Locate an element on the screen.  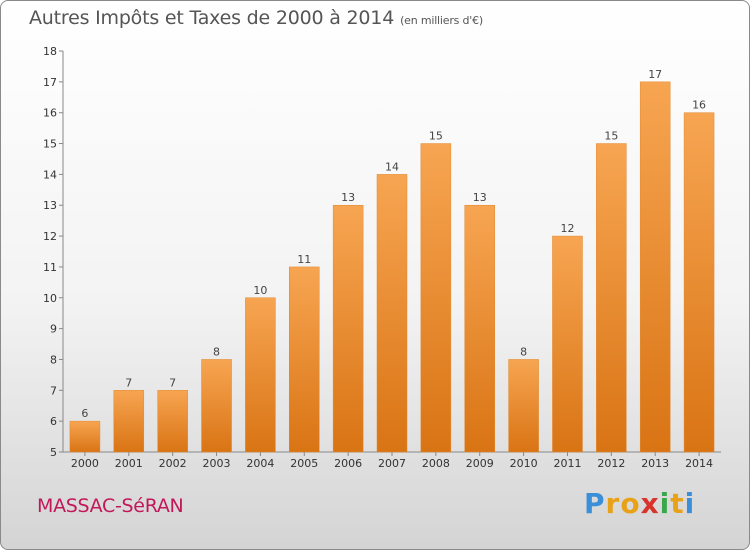
bar-2012 is located at coordinates (611, 298).